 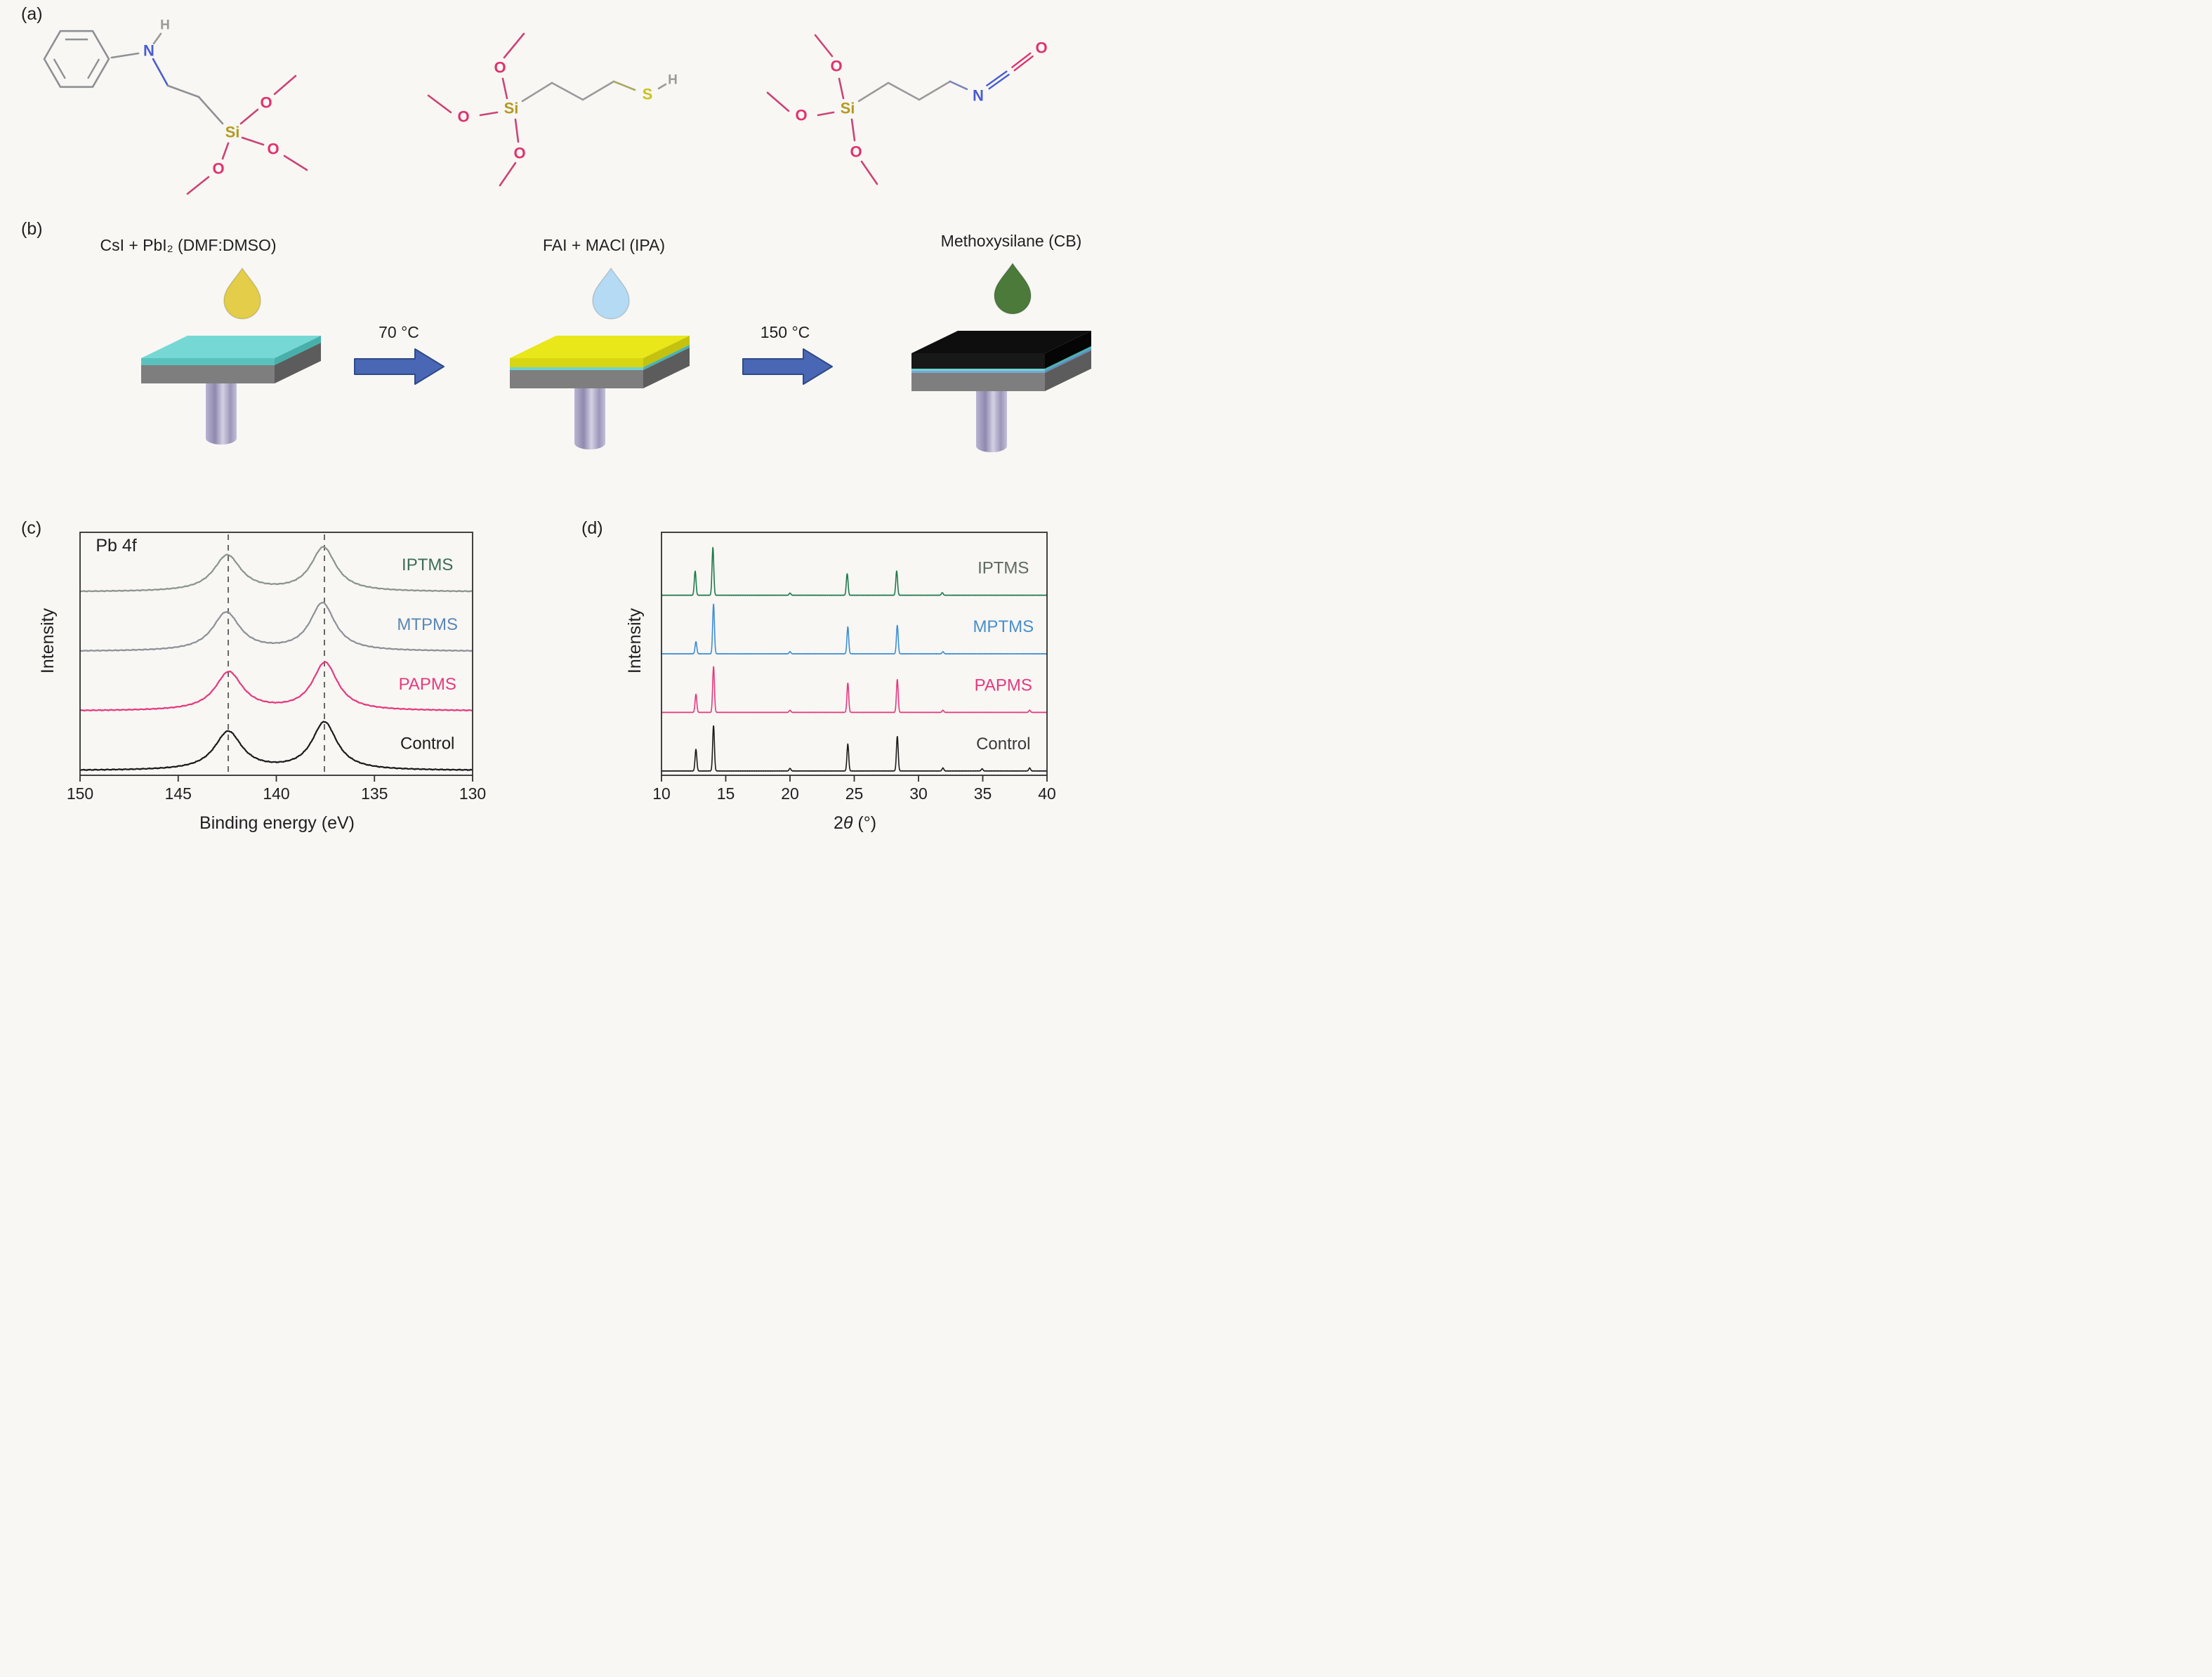 I want to click on anneal-temp-2-label: 150 °C, so click(x=785, y=332).